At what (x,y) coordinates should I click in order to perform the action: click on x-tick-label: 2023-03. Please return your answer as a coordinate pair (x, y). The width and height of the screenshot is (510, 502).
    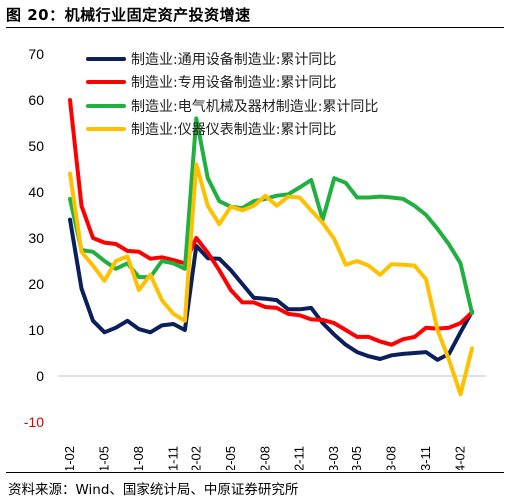
    Looking at the image, I should click on (333, 458).